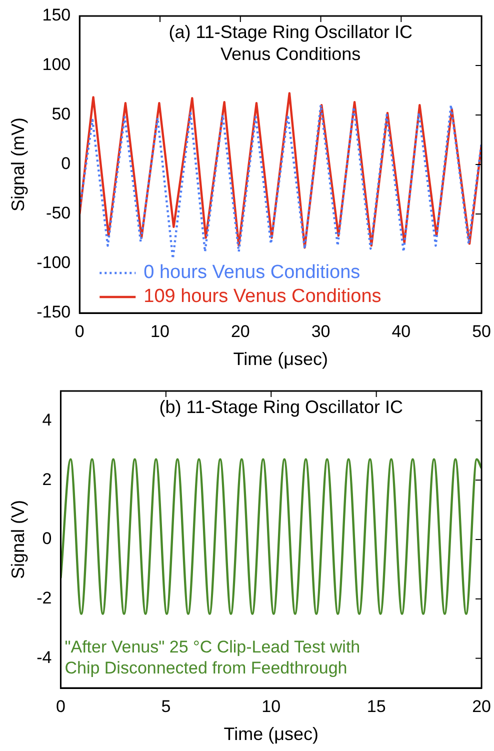  What do you see at coordinates (58, 213) in the screenshot?
I see `y-tick-label: -50` at bounding box center [58, 213].